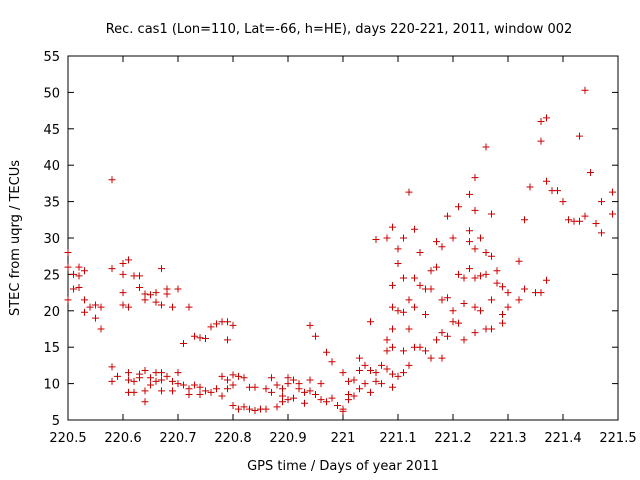 Image resolution: width=640 pixels, height=480 pixels. What do you see at coordinates (67, 438) in the screenshot?
I see `x-tick-label: 220.5` at bounding box center [67, 438].